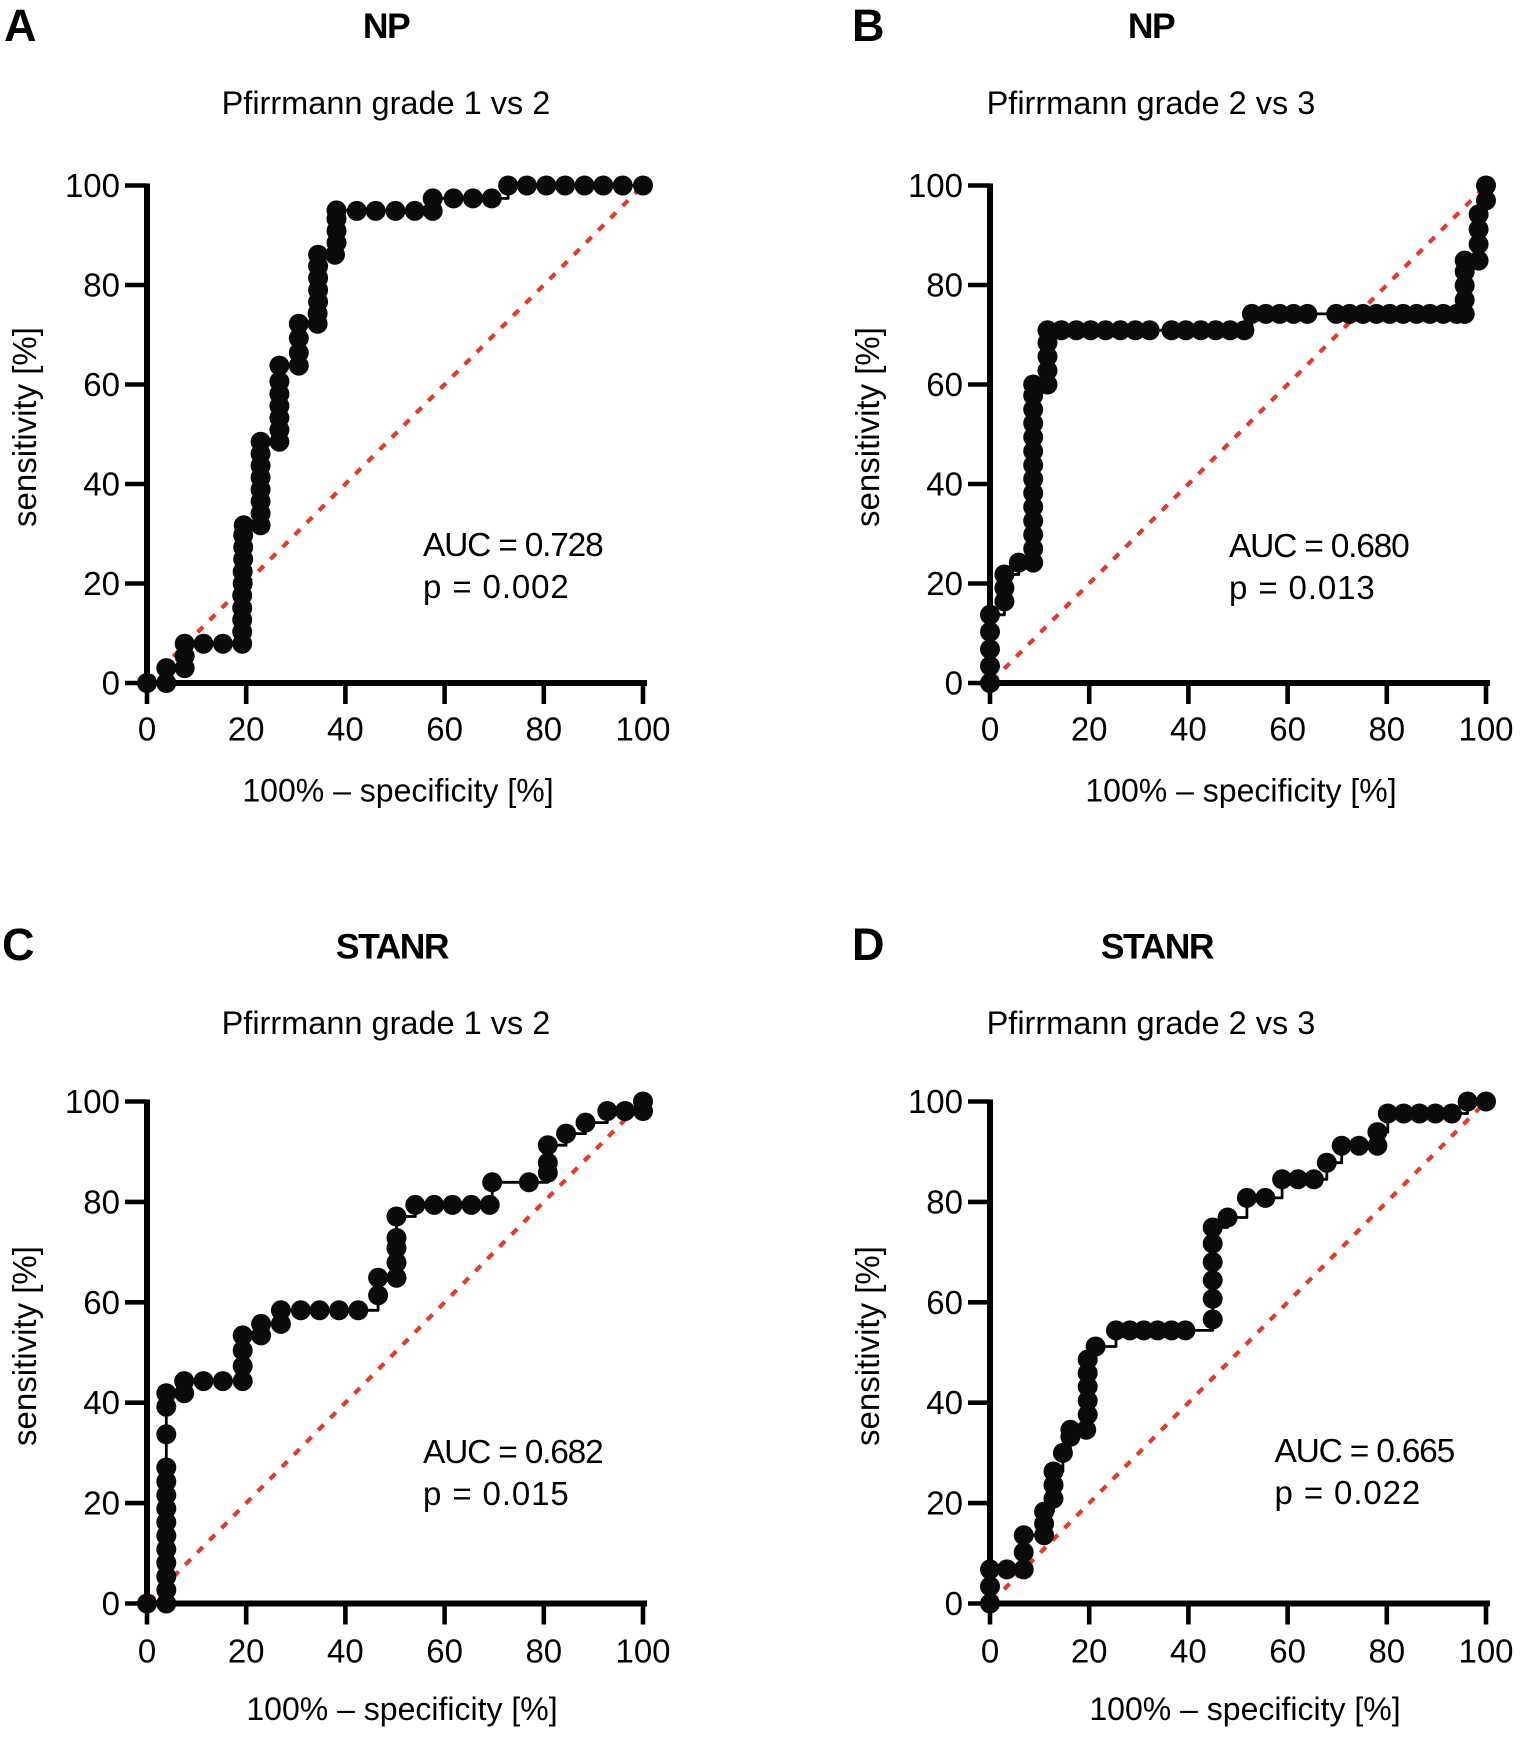  Describe the element at coordinates (496, 586) in the screenshot. I see `svg-text: p = 0.002` at that location.